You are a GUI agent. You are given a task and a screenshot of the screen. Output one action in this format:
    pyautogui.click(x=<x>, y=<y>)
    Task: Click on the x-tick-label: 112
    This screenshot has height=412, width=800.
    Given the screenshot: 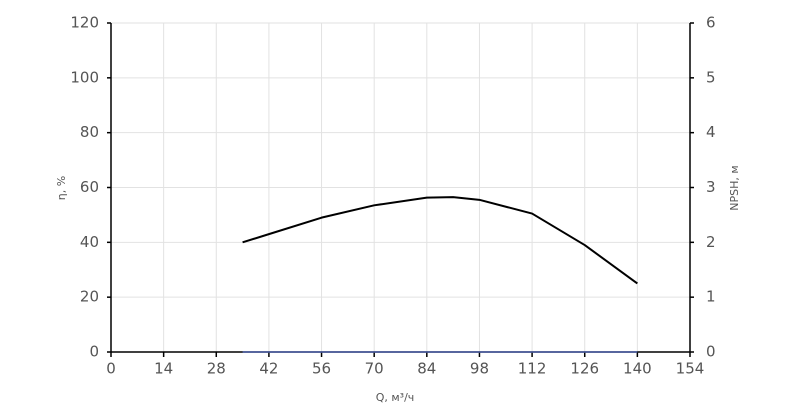 What is the action you would take?
    pyautogui.click(x=532, y=369)
    